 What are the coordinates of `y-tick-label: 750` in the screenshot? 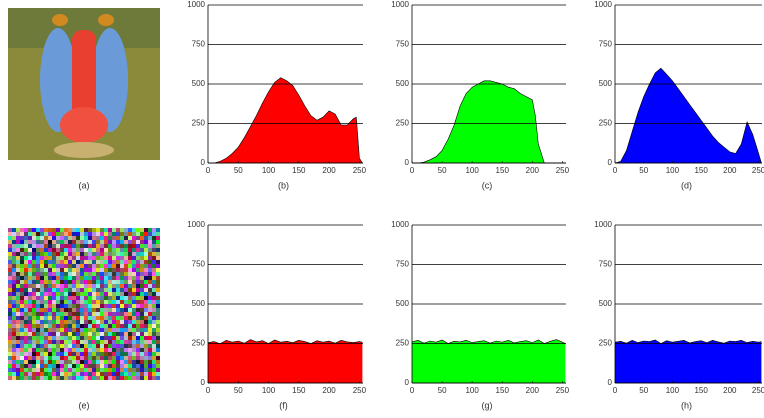 It's located at (199, 44).